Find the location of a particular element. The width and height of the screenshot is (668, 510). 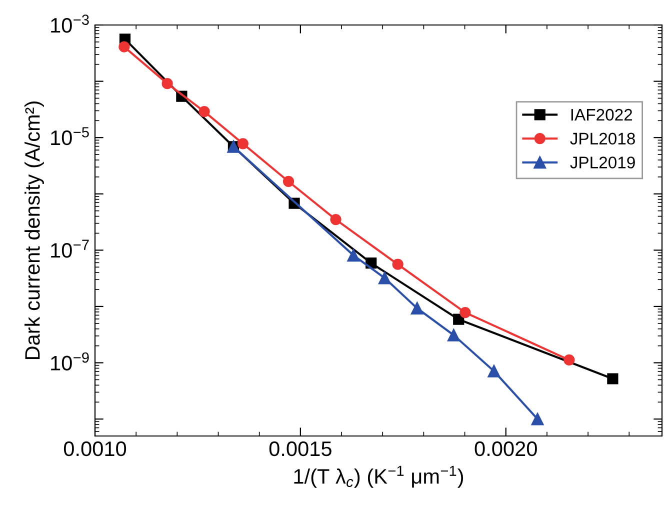

y-tick-label: 10$^{−5}$ is located at coordinates (70, 136).